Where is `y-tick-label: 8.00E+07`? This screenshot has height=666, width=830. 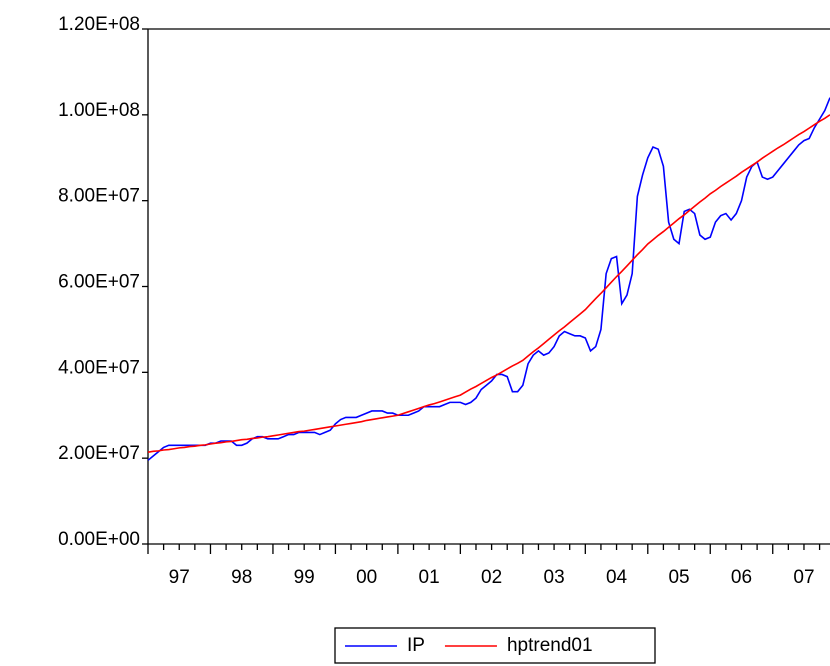 y-tick-label: 8.00E+07 is located at coordinates (99, 196).